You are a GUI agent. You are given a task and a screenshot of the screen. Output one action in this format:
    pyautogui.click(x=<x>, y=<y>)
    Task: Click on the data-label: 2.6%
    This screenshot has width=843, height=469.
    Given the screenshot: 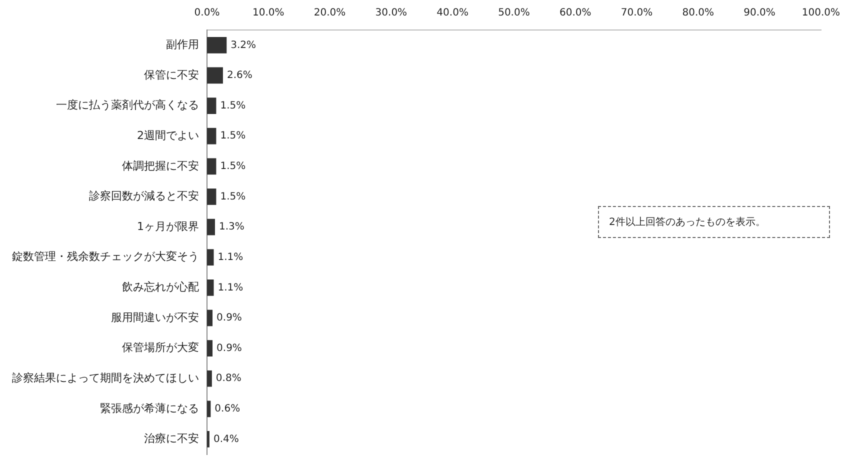 What is the action you would take?
    pyautogui.click(x=239, y=76)
    